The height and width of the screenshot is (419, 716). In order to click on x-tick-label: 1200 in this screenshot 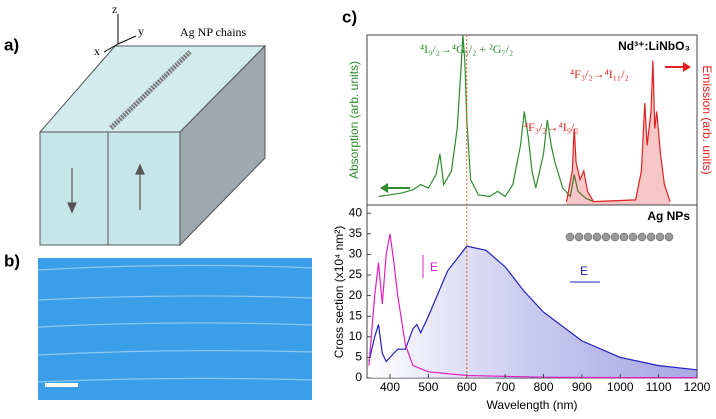, I will do `click(697, 387)`.